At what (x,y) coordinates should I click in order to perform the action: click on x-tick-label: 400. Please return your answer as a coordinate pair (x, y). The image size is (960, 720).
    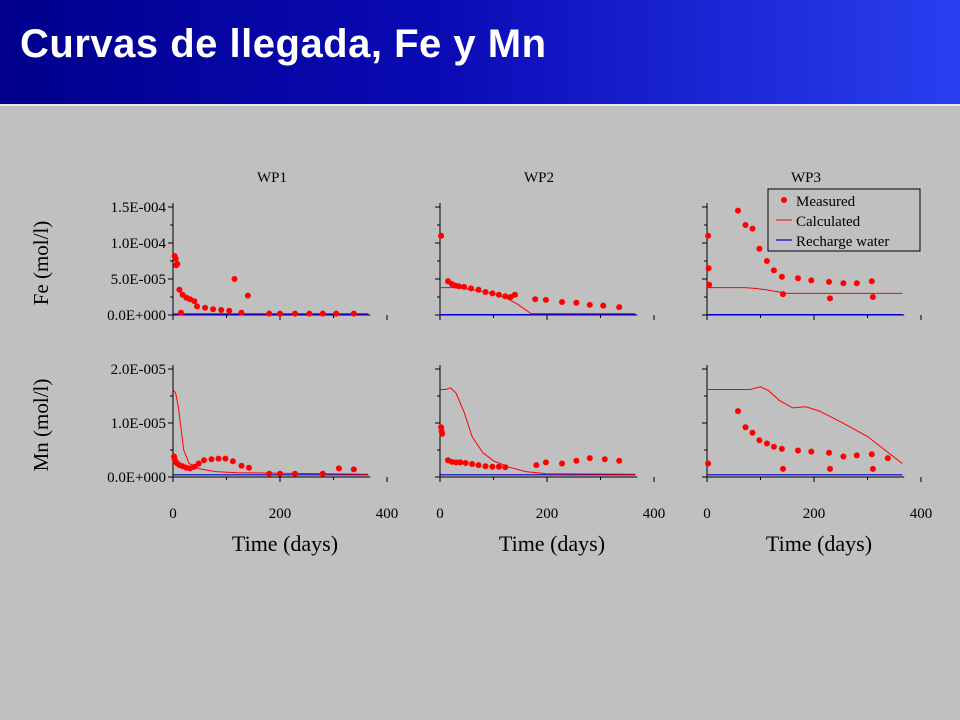
    Looking at the image, I should click on (921, 514).